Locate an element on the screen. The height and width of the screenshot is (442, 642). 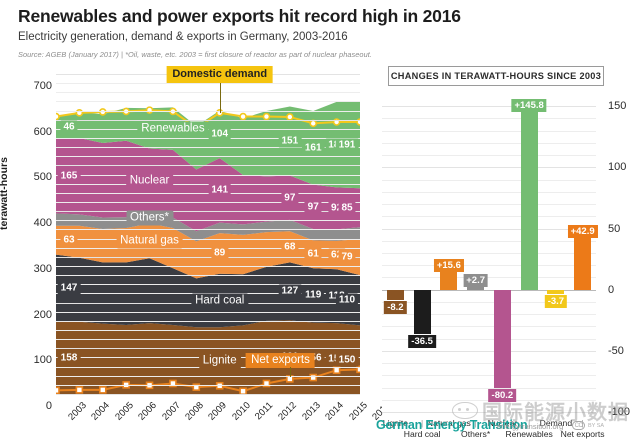
net-exports-callout: Net exports is located at coordinates (280, 360).